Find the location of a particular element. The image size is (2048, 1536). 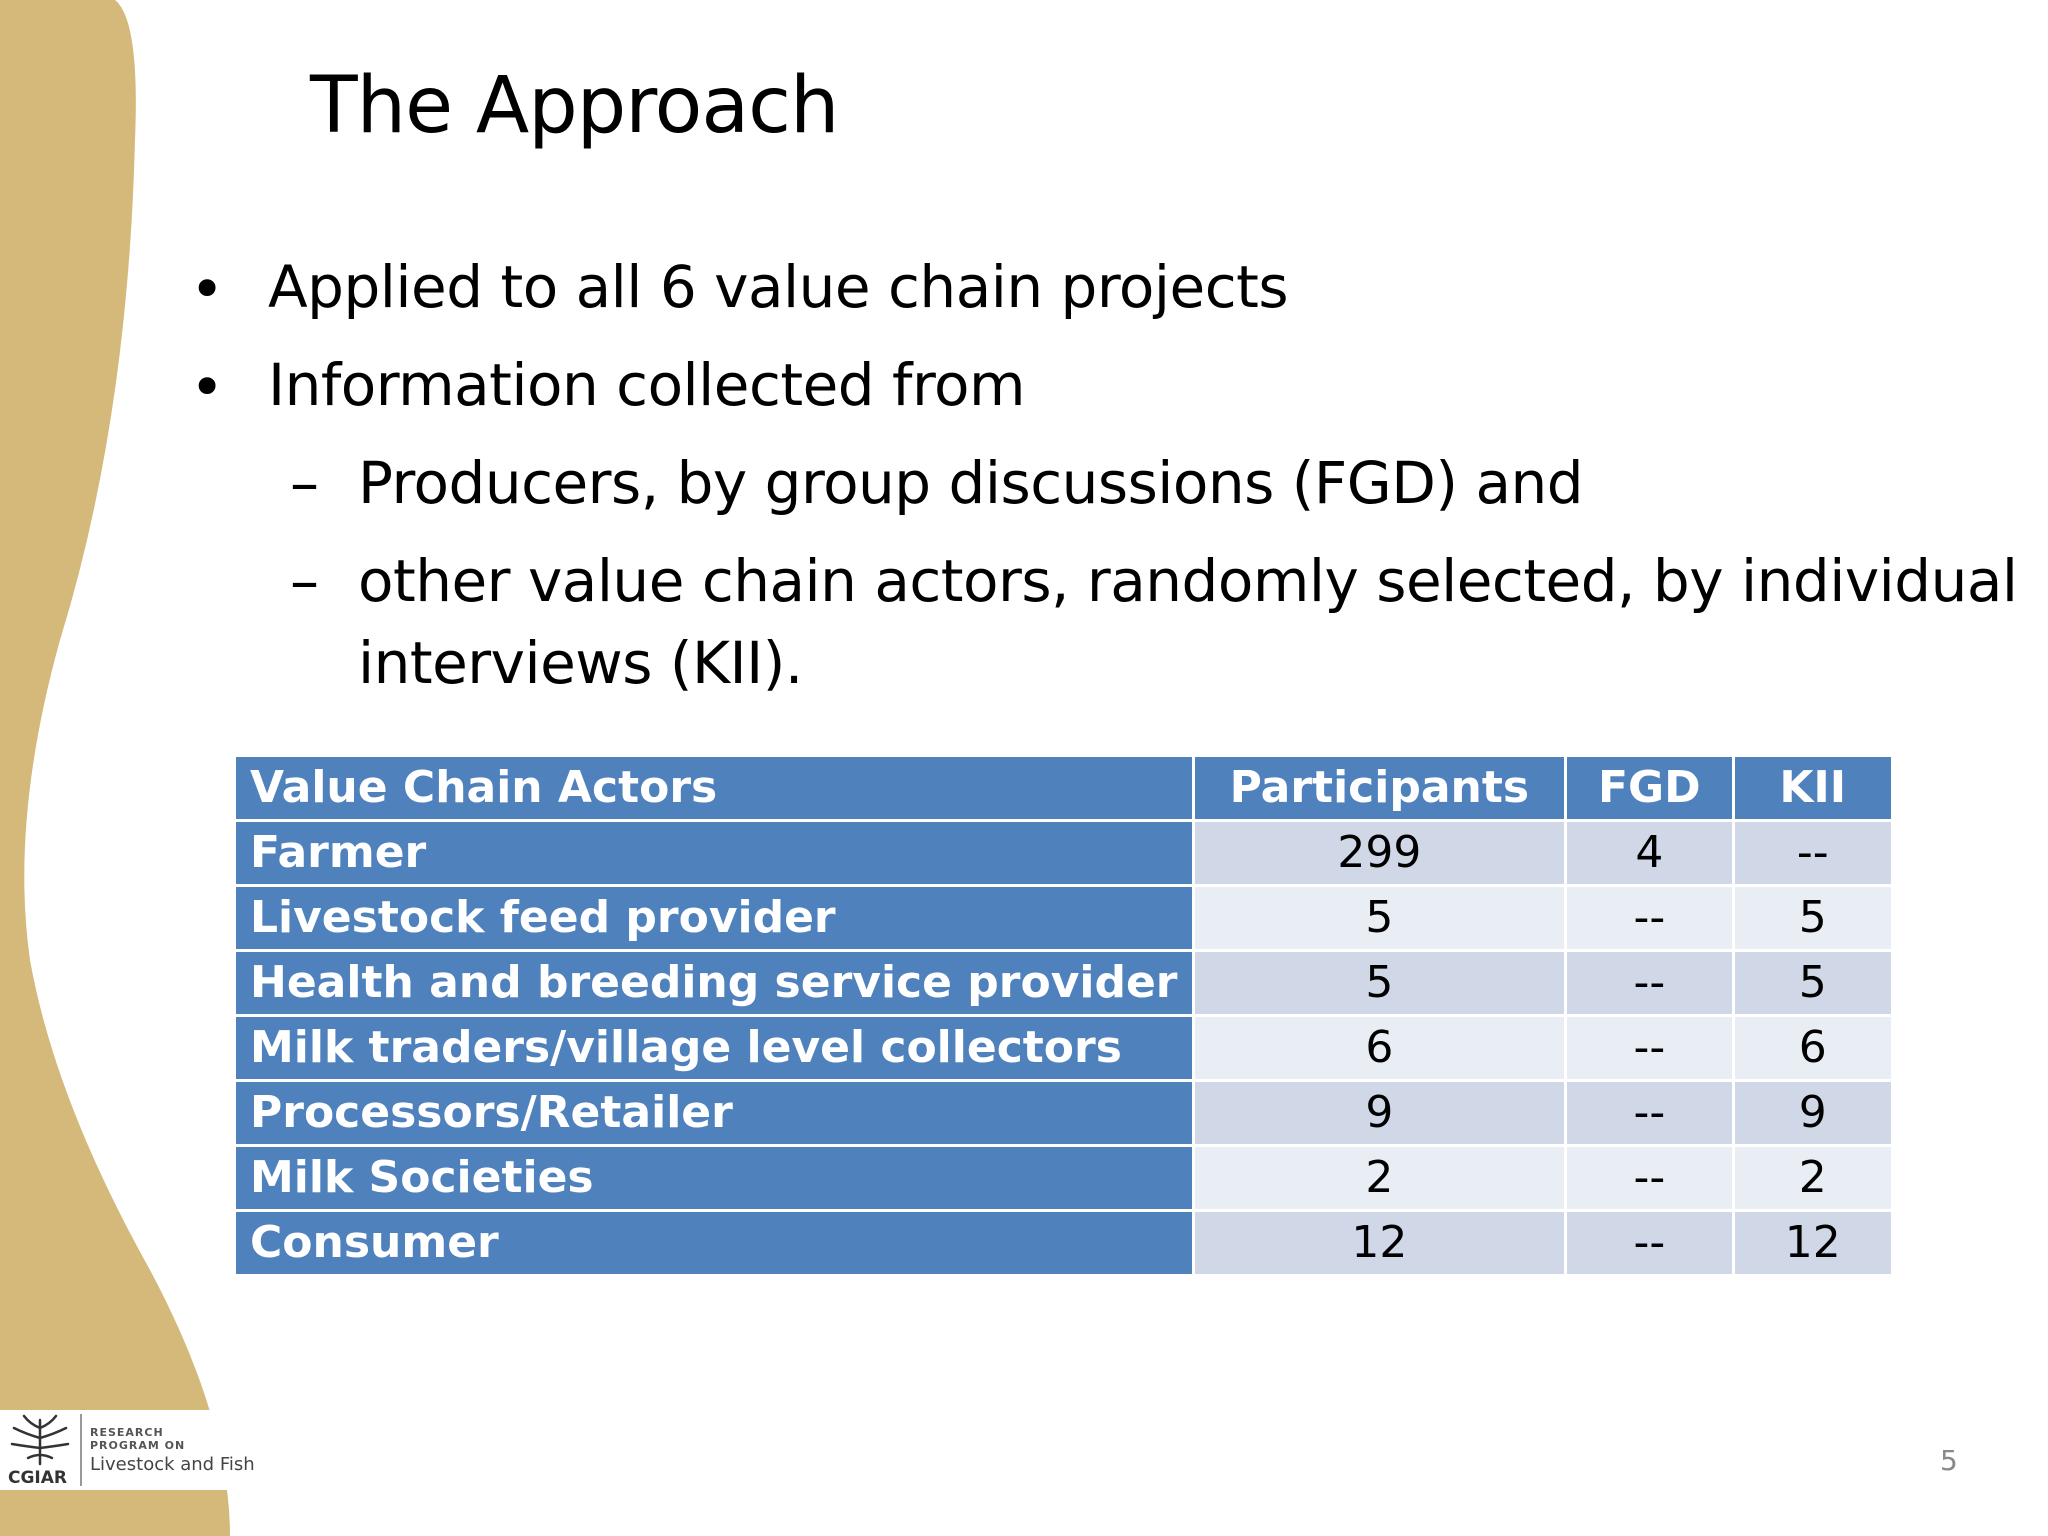

actor-cell: Processors/Retailer is located at coordinates (714, 1113).